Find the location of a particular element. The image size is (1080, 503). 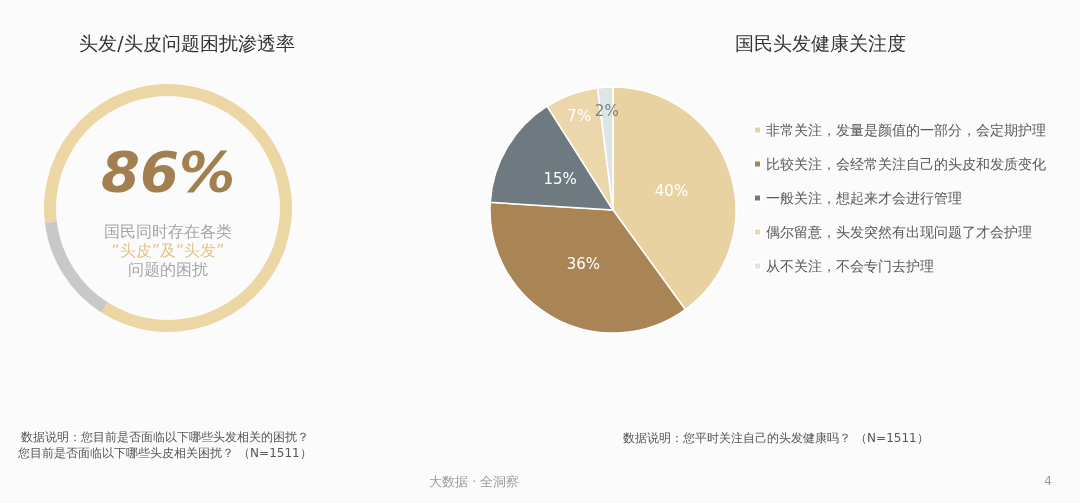

legend-label: 一般关注，想起来才会进行管理 is located at coordinates (864, 198).